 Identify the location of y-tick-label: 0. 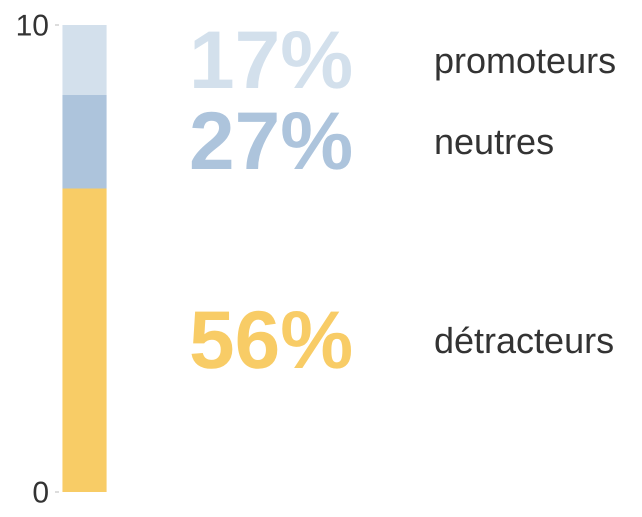
(40, 493).